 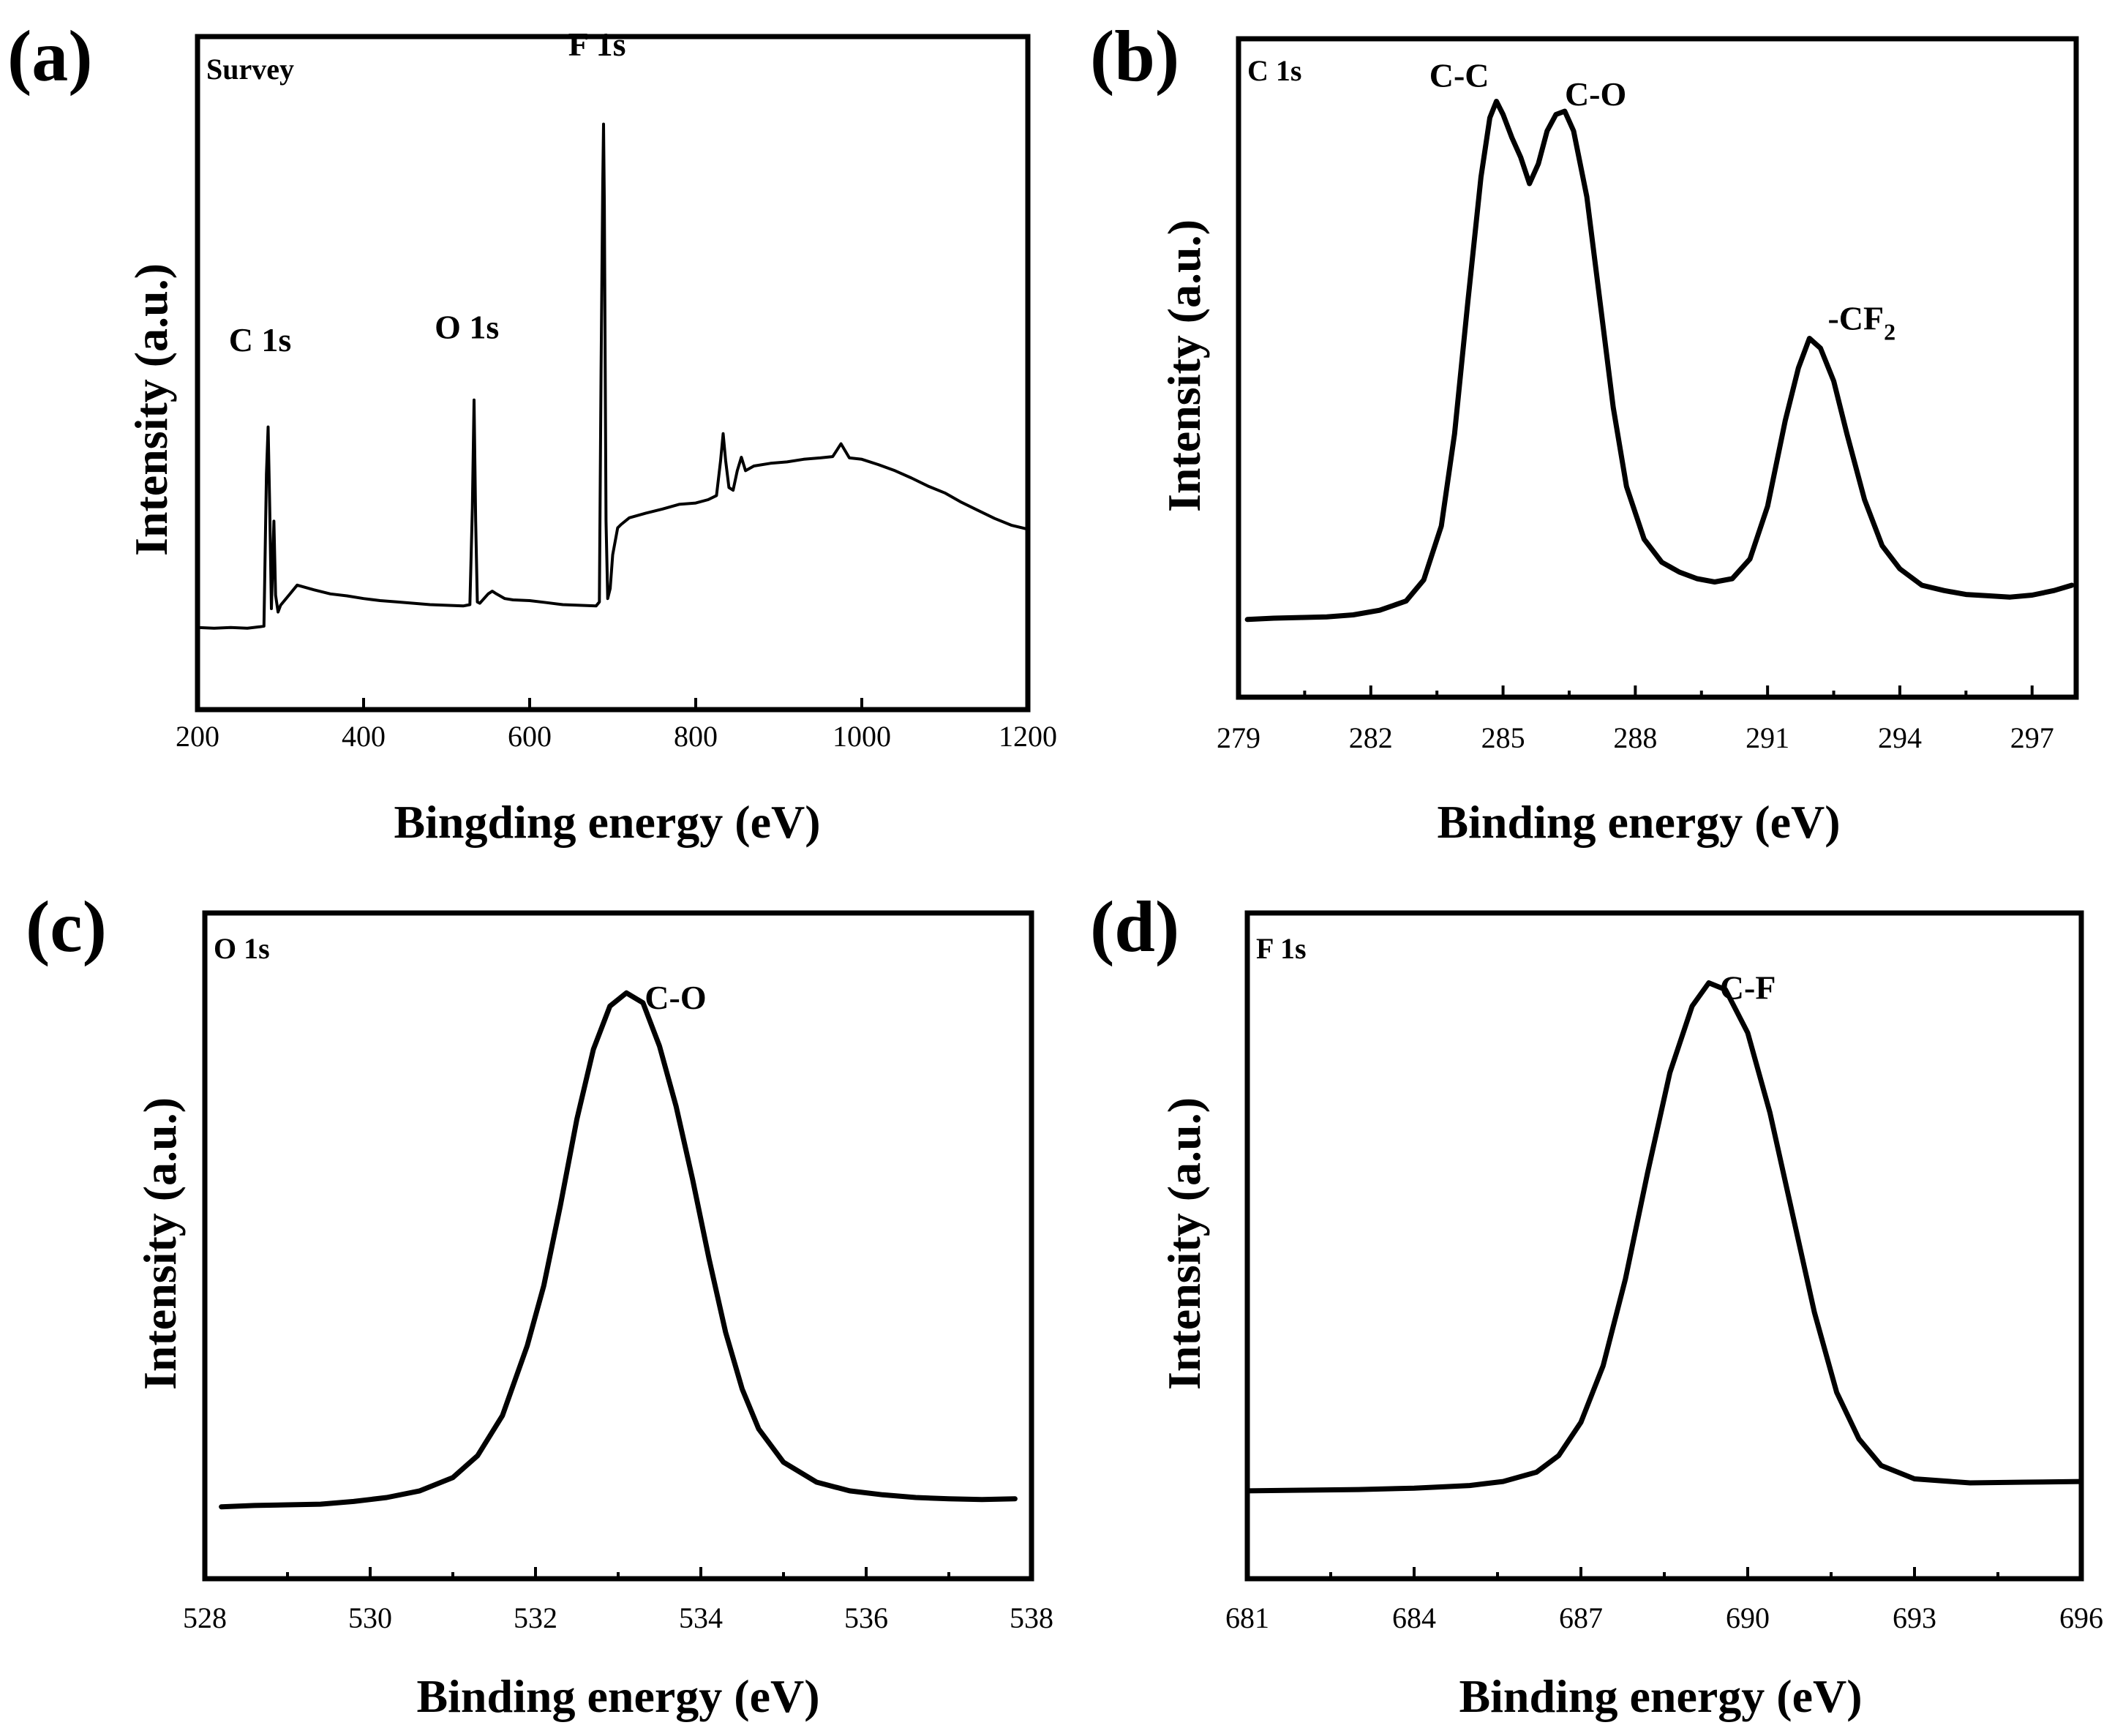 I want to click on survey-spectrum-line, so click(x=612, y=376).